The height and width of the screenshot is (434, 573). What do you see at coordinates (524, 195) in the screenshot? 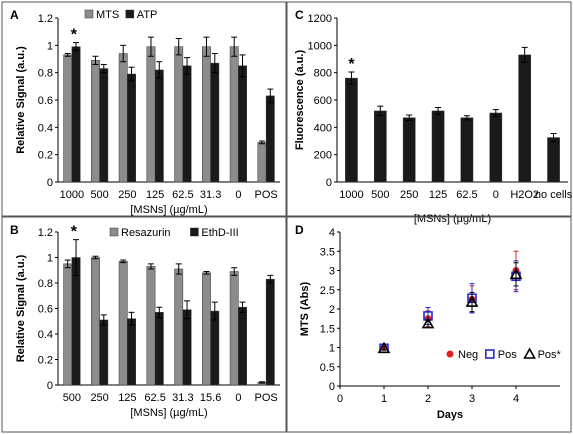
I see `x-tick-label: H2O2` at bounding box center [524, 195].